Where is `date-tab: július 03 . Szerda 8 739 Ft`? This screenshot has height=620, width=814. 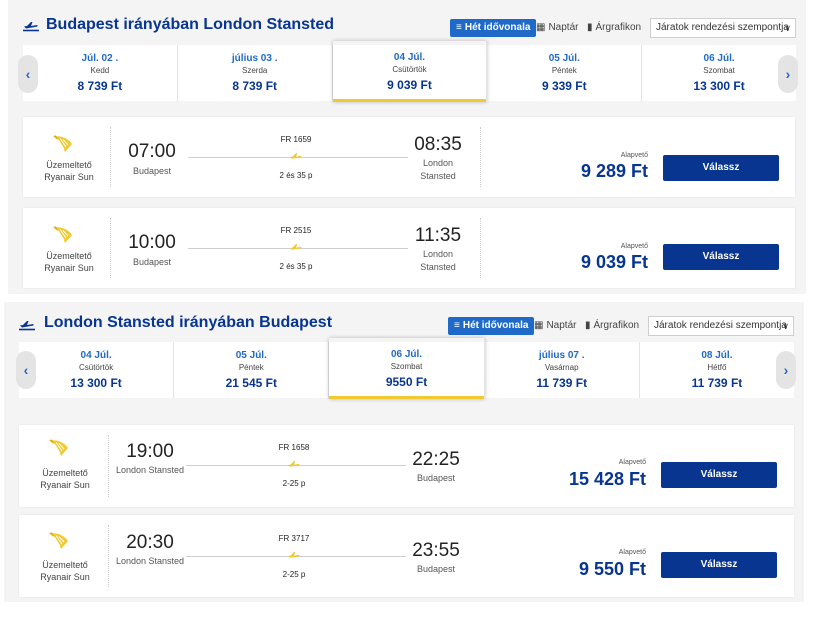
date-tab: július 03 . Szerda 8 739 Ft is located at coordinates (255, 73).